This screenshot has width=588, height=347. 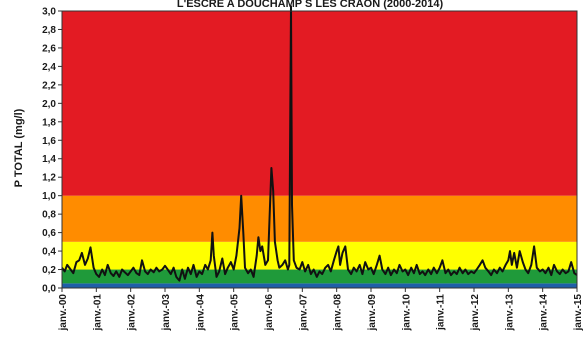 What do you see at coordinates (63, 313) in the screenshot?
I see `x-tick-label: janv.-00` at bounding box center [63, 313].